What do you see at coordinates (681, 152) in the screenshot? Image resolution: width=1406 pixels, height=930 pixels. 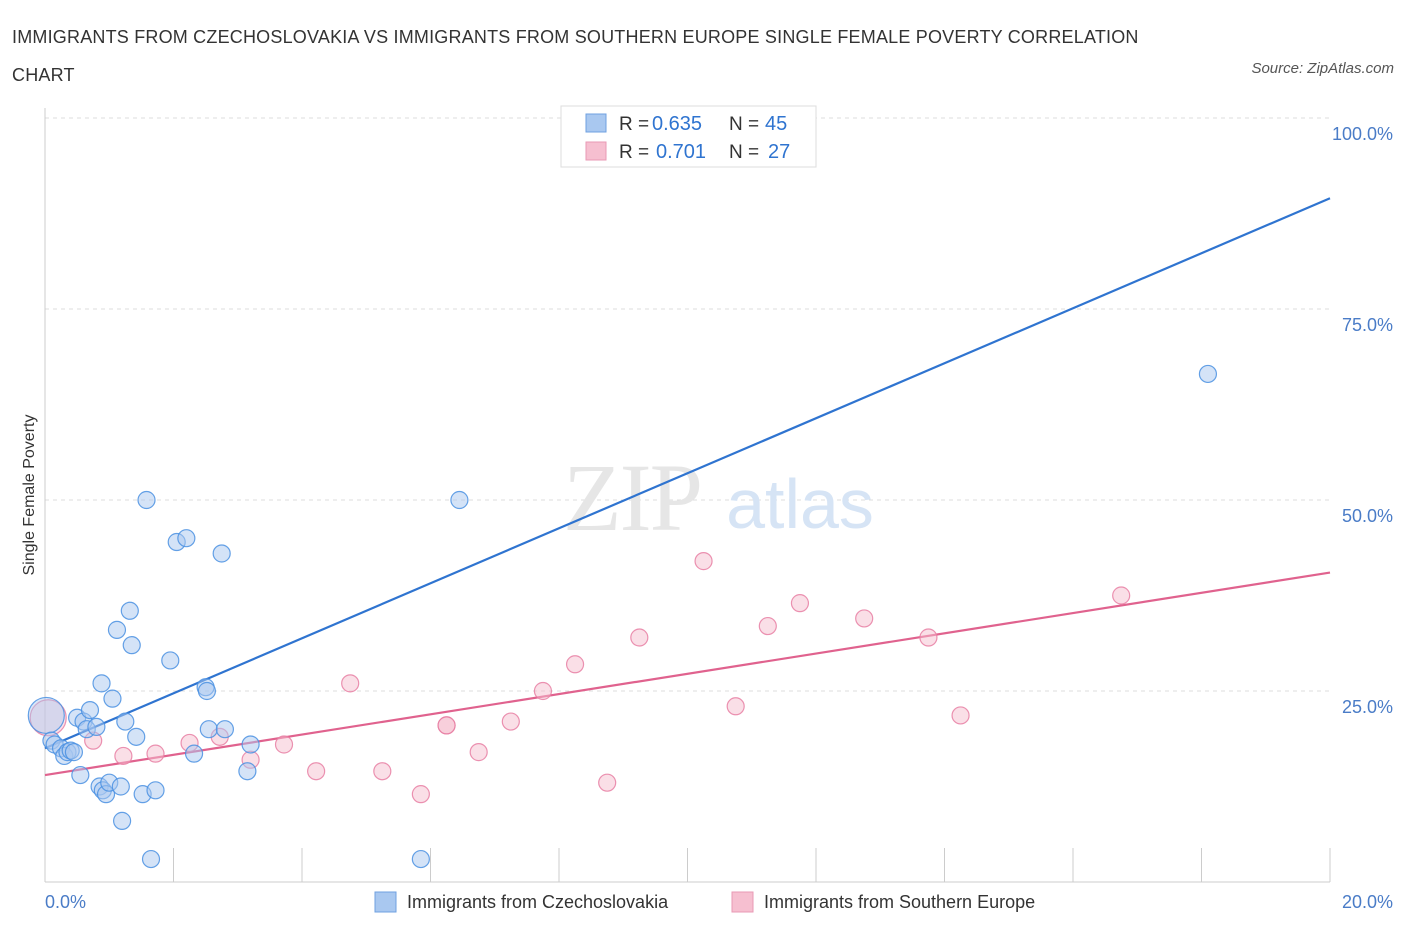 I see `stats-legend-r-value-pink: 0.701` at bounding box center [681, 152].